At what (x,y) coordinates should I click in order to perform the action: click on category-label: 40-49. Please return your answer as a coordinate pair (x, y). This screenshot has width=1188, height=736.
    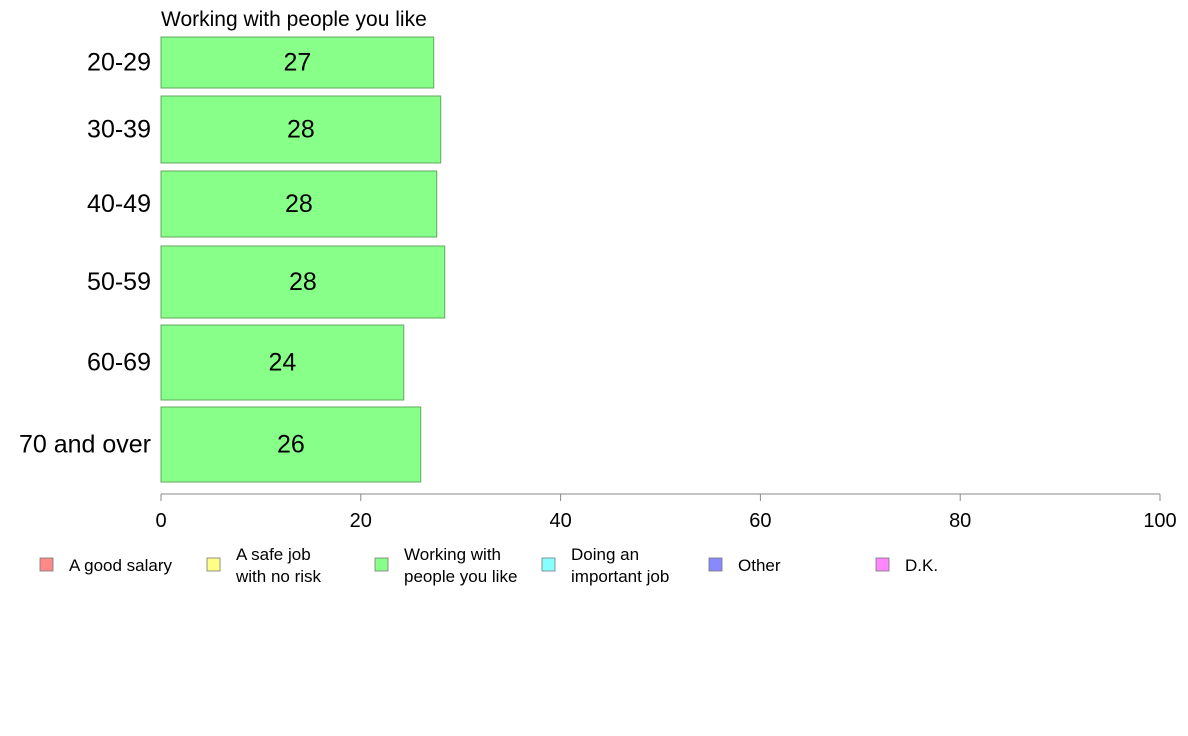
    Looking at the image, I should click on (119, 204).